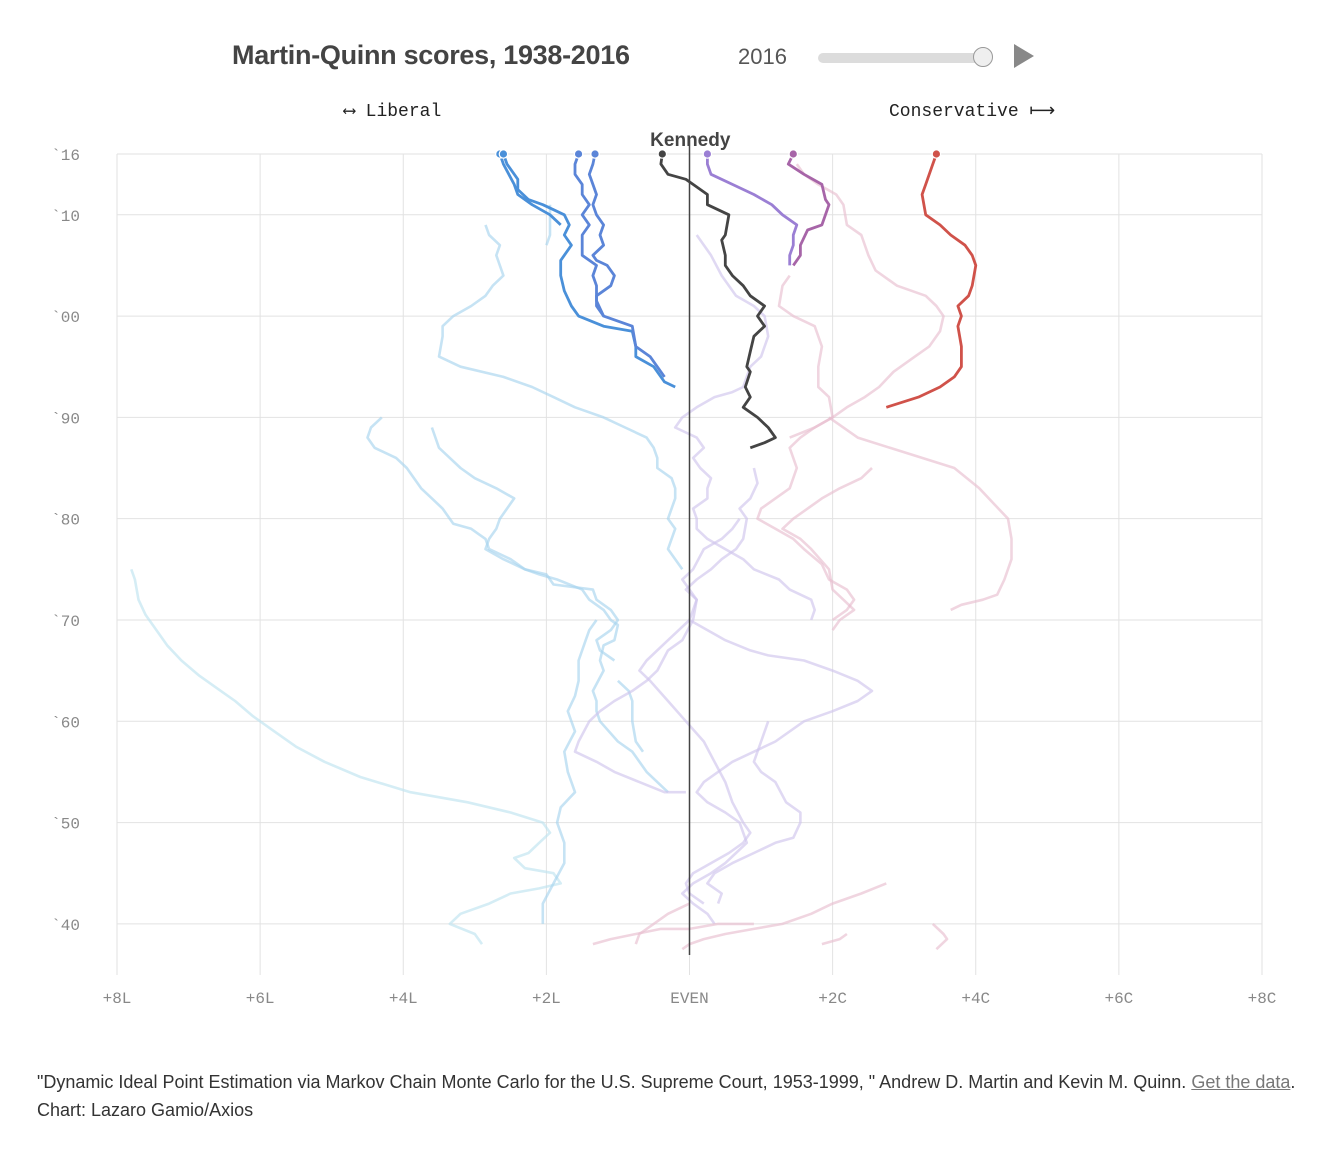  Describe the element at coordinates (65, 622) in the screenshot. I see `y-tick-label: `70` at that location.